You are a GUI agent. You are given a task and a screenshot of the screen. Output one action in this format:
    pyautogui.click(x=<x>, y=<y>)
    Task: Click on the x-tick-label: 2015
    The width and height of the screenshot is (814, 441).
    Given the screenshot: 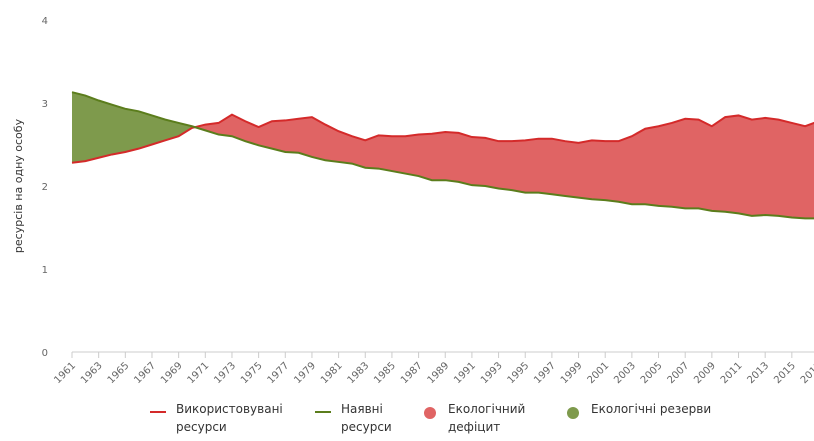 What is the action you would take?
    pyautogui.click(x=785, y=373)
    